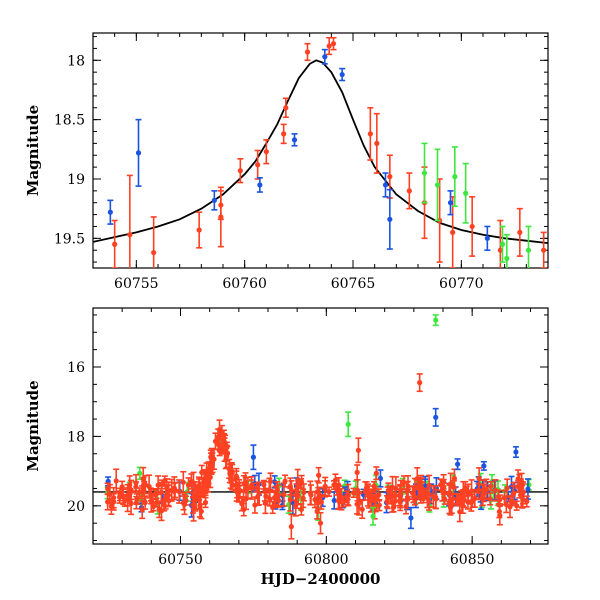 This screenshot has width=600, height=600. I want to click on x-tick-label: 60755, so click(136, 284).